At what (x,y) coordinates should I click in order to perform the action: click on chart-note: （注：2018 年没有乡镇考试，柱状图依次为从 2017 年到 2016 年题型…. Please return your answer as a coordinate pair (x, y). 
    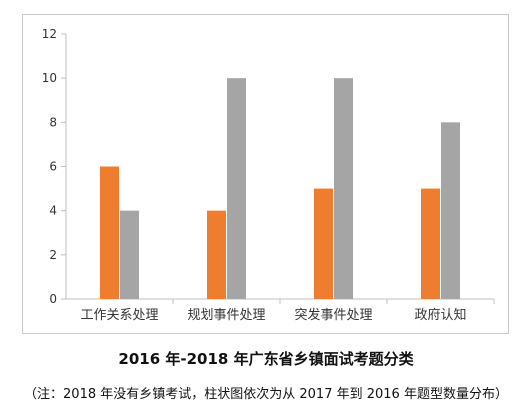
    Looking at the image, I should click on (266, 394).